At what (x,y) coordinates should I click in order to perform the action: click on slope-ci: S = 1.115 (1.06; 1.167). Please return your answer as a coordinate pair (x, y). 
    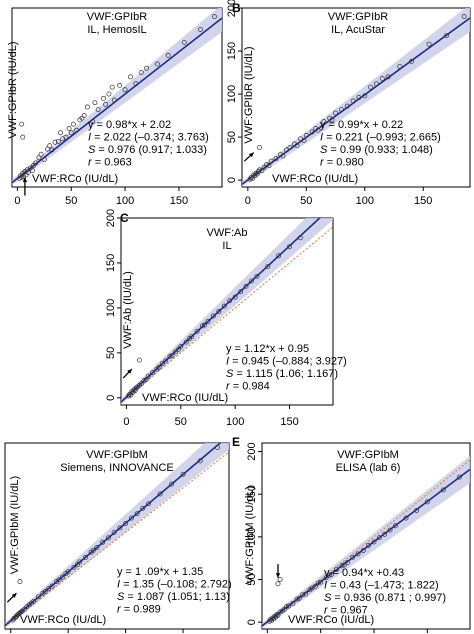
    Looking at the image, I should click on (282, 374).